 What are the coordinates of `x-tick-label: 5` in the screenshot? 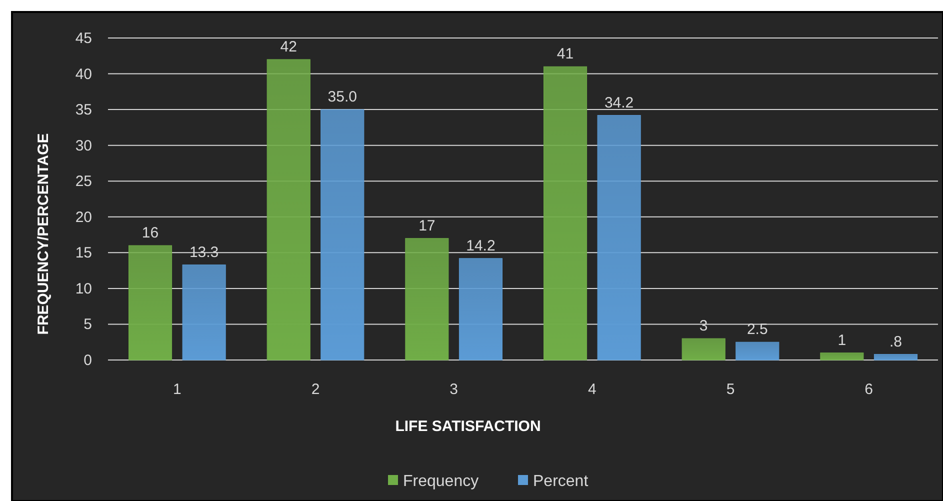 It's located at (730, 389).